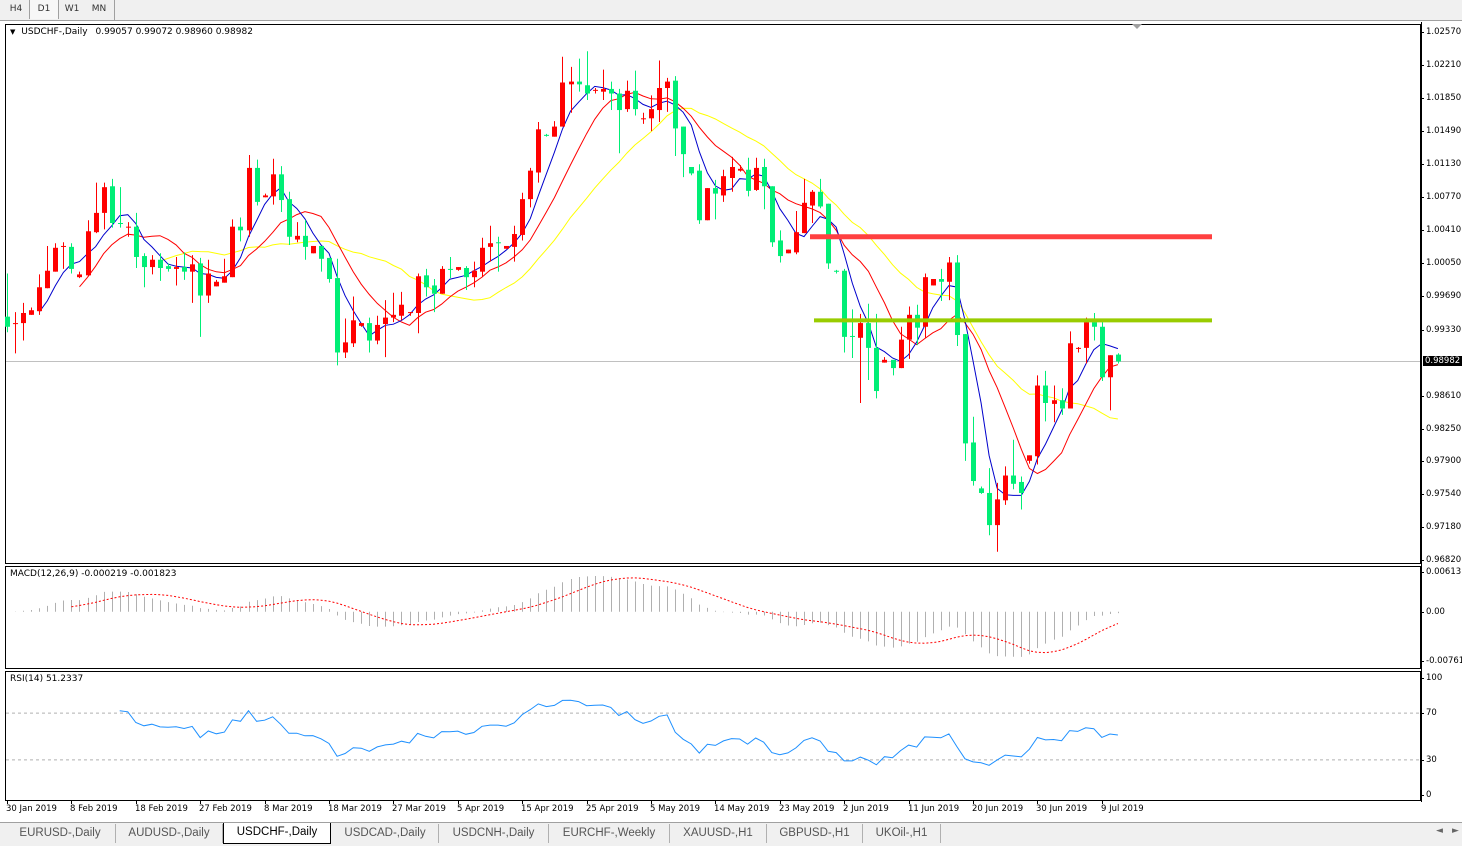 This screenshot has height=846, width=1462. Describe the element at coordinates (713, 617) in the screenshot. I see `macd-pane` at that location.